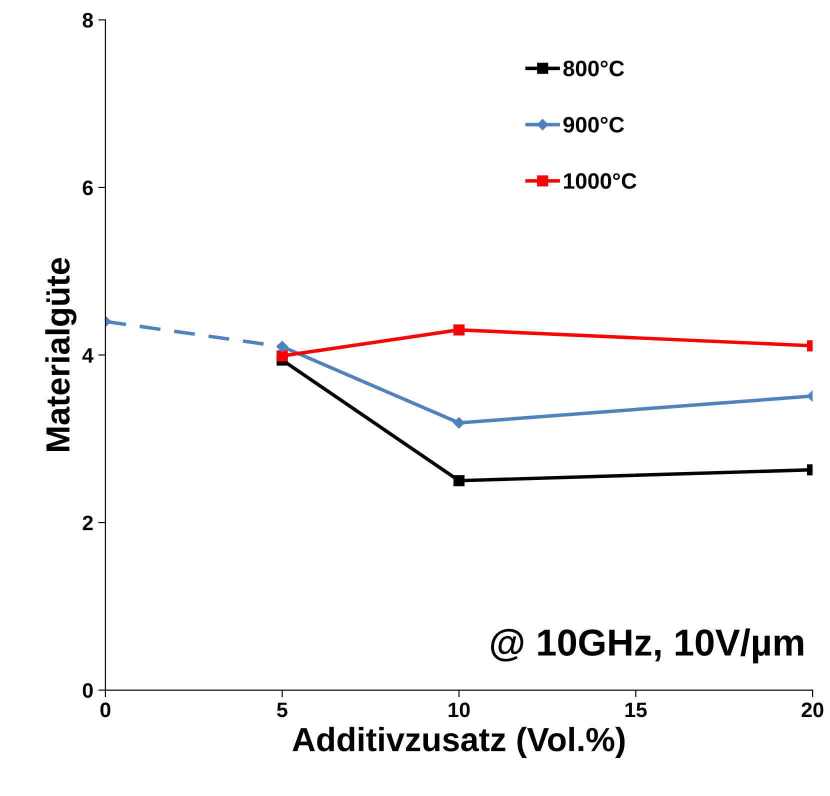 The width and height of the screenshot is (830, 796). I want to click on y-tick-label: 8, so click(87, 20).